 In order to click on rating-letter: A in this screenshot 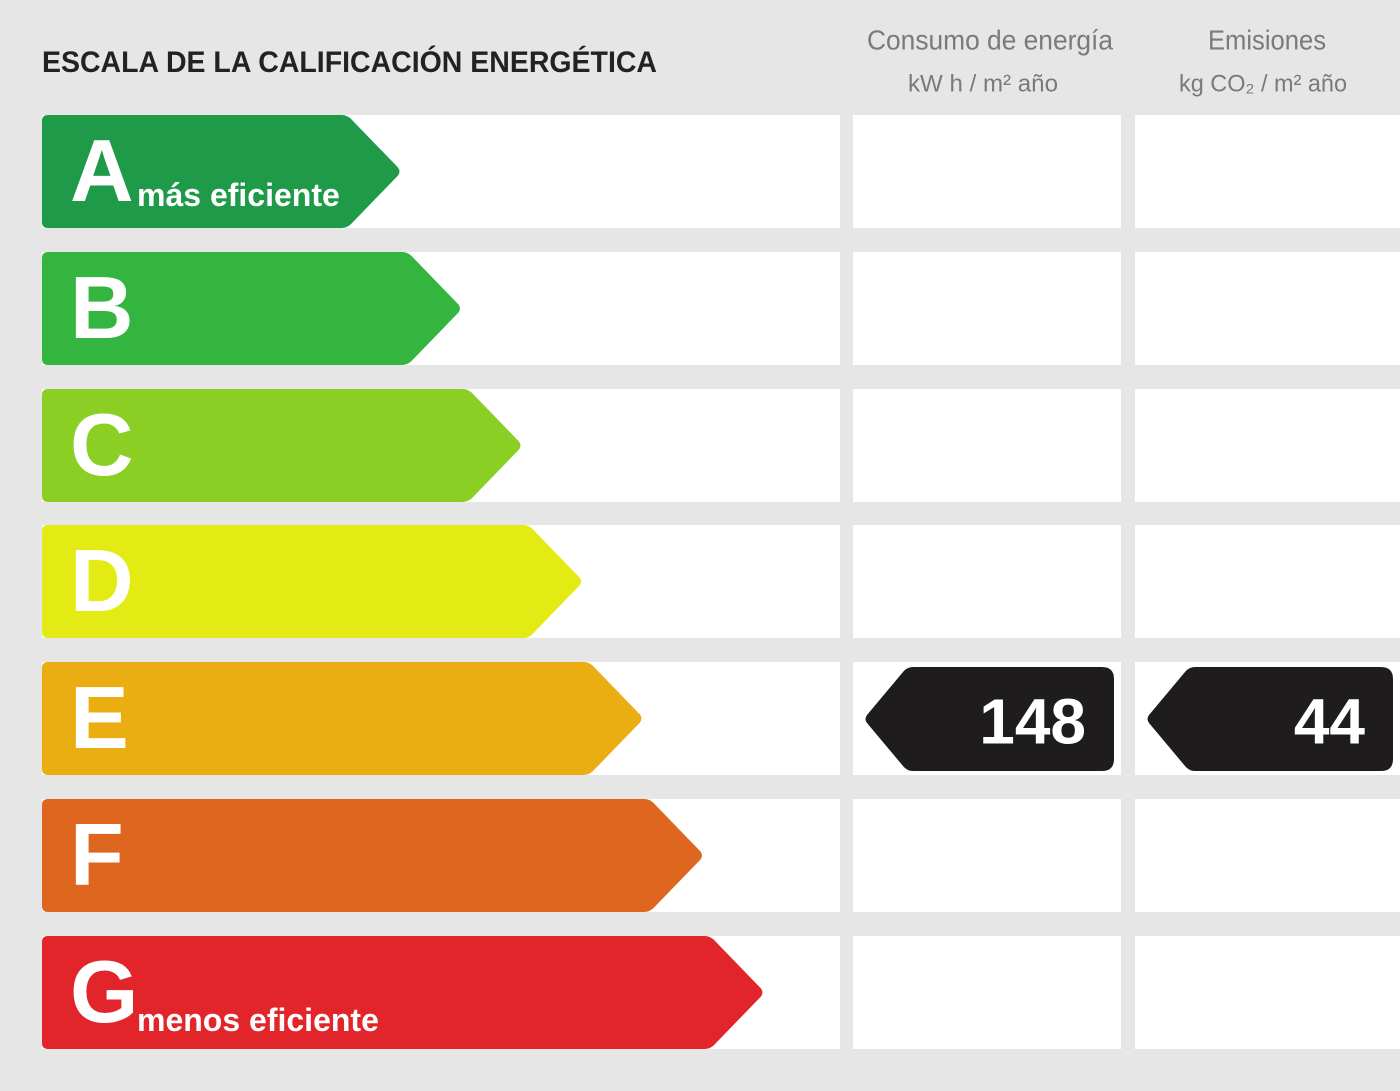, I will do `click(102, 170)`.